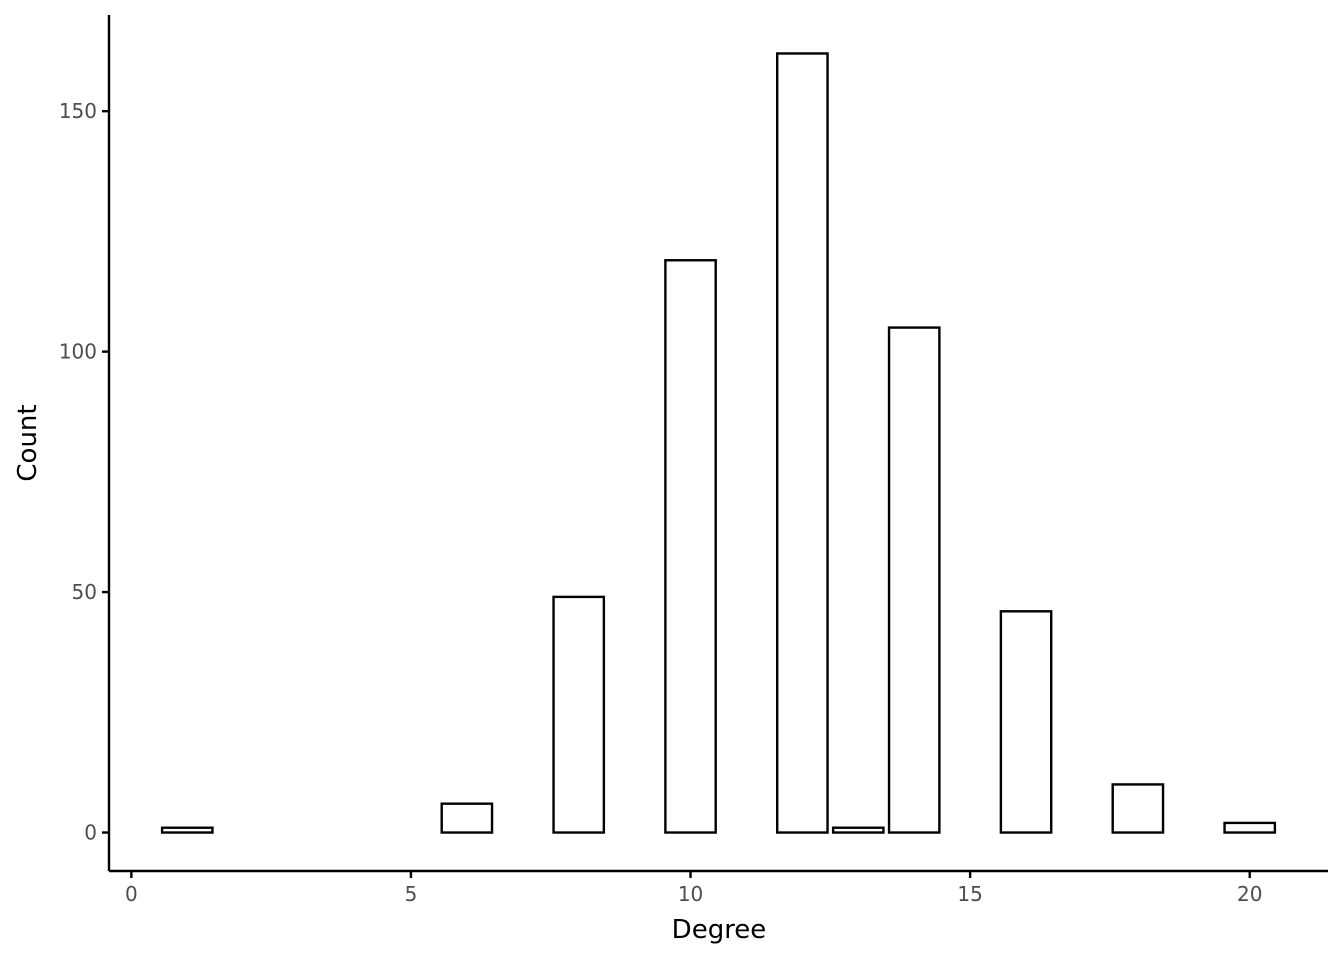  I want to click on x-axis-ticks: 0 5 10 15 20, so click(693, 888).